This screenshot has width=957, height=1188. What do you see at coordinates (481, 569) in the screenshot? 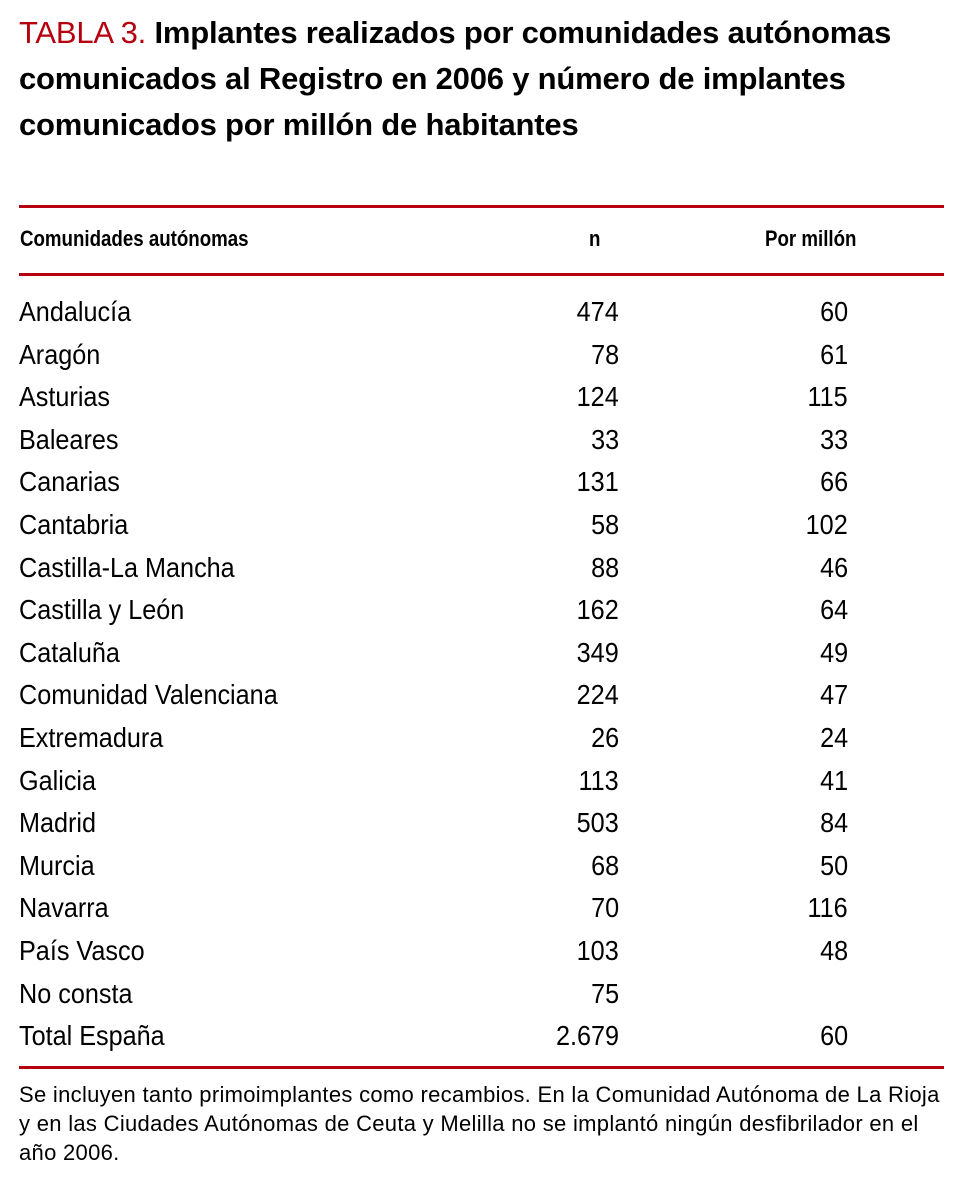
I see `table-row: Castilla-La Mancha 88 46` at bounding box center [481, 569].